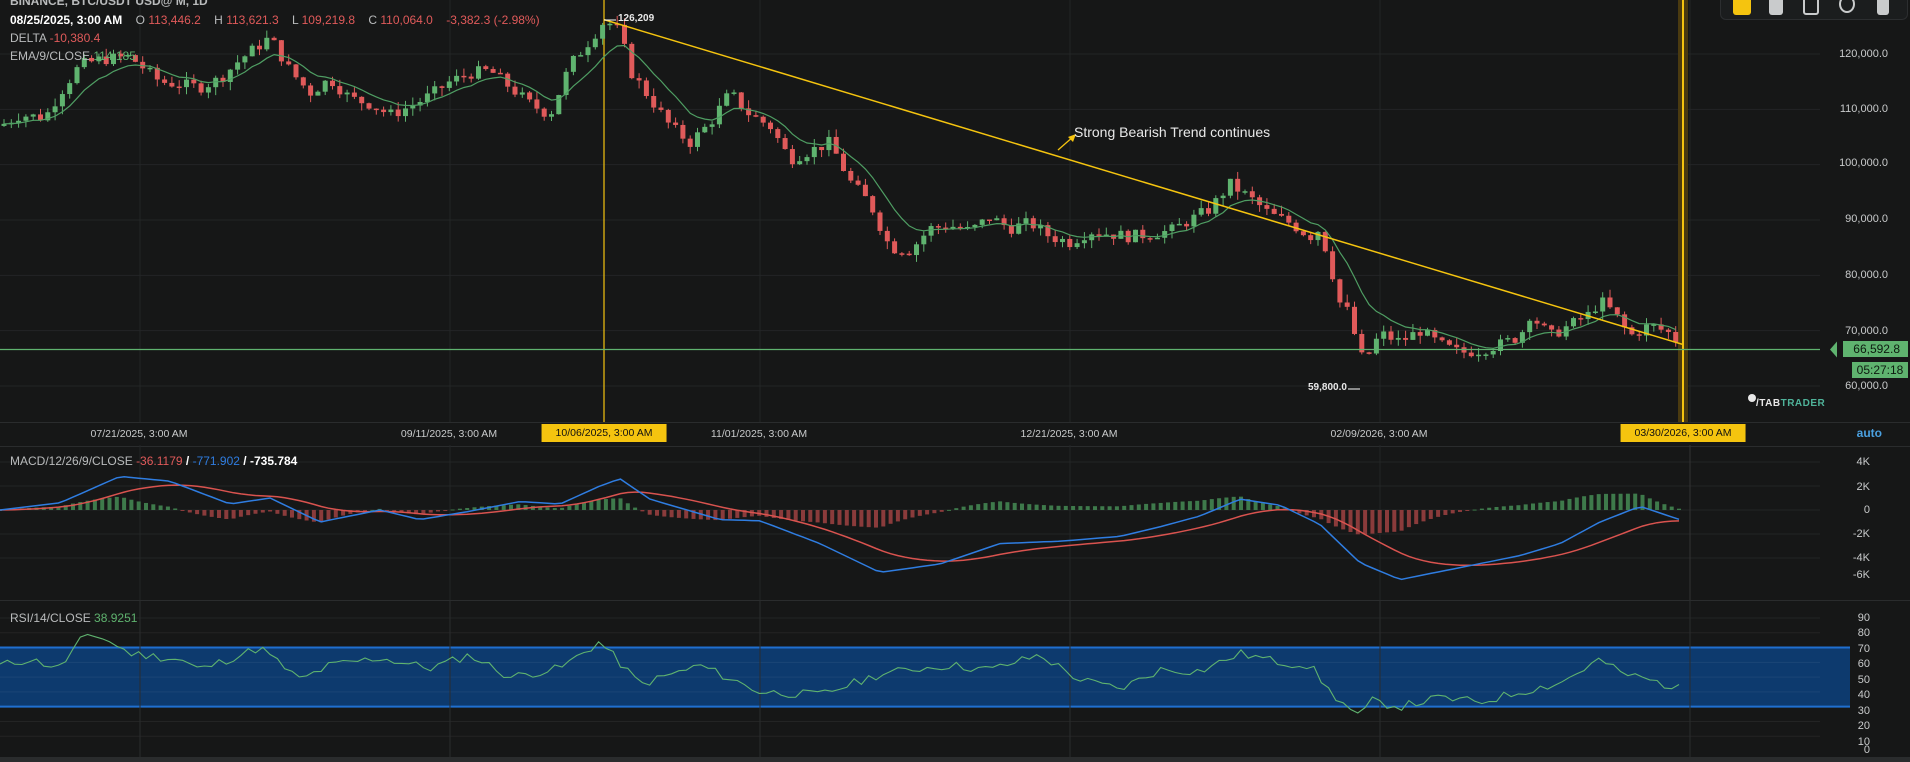 The width and height of the screenshot is (1910, 762). I want to click on lock-icon, so click(1776, 7).